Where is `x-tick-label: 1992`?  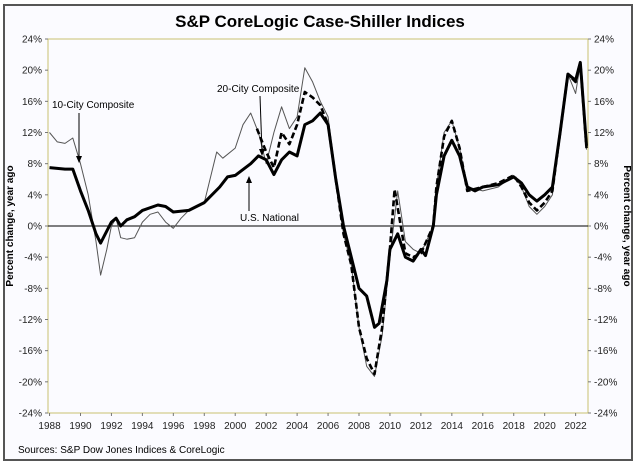 x-tick-label: 1992 is located at coordinates (111, 426).